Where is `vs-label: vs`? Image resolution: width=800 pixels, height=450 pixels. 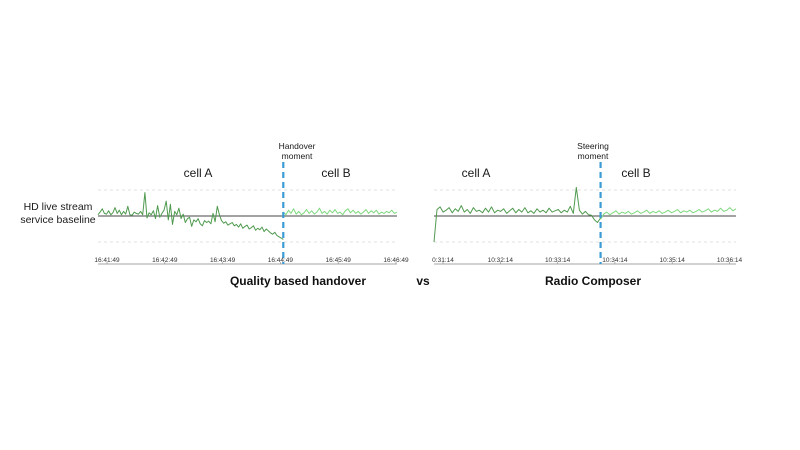
vs-label: vs is located at coordinates (423, 281).